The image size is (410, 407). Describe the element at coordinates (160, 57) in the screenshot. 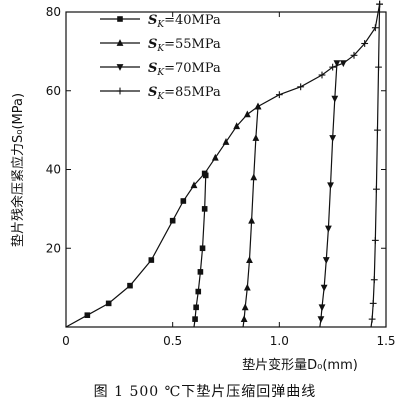

I see `legend: SK=40MPa SK=55MPa SK=70MPa SK=85MPa` at that location.